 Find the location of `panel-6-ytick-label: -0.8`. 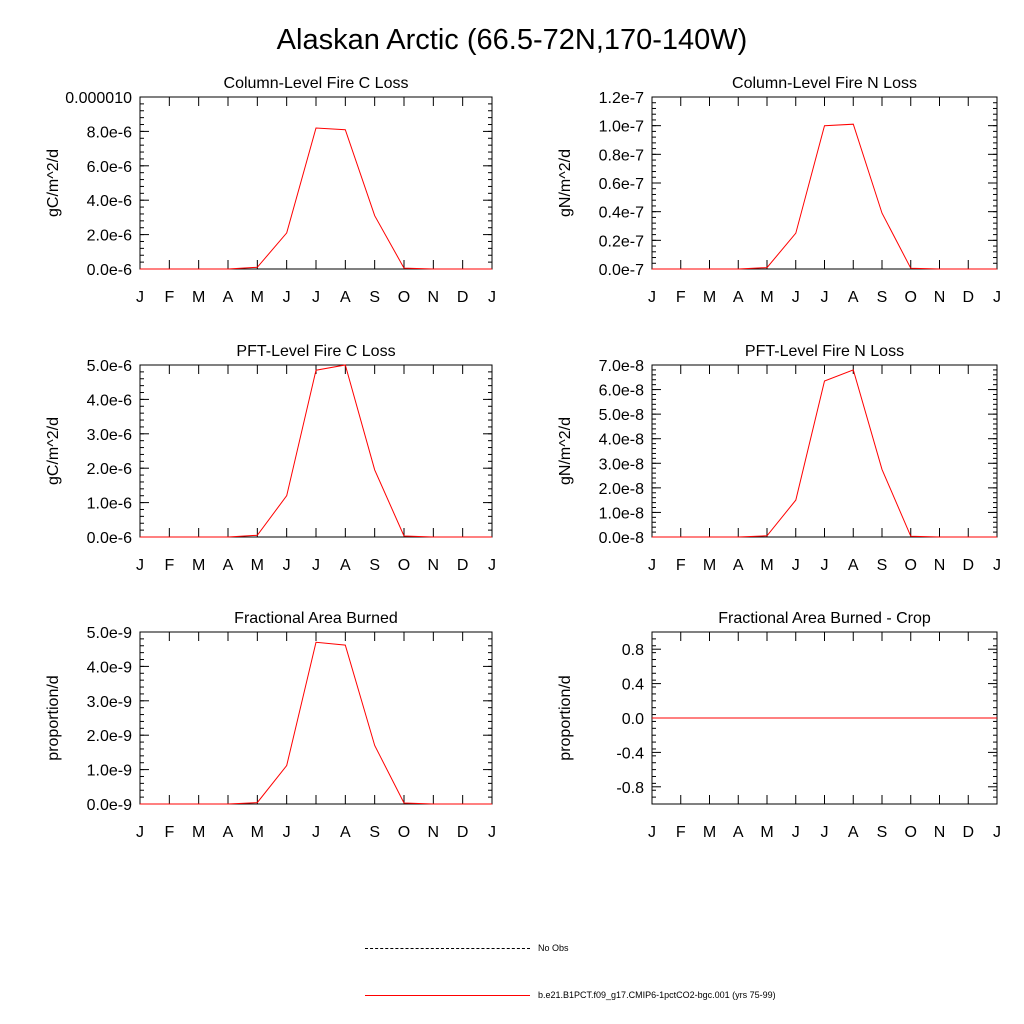

panel-6-ytick-label: -0.8 is located at coordinates (630, 788).